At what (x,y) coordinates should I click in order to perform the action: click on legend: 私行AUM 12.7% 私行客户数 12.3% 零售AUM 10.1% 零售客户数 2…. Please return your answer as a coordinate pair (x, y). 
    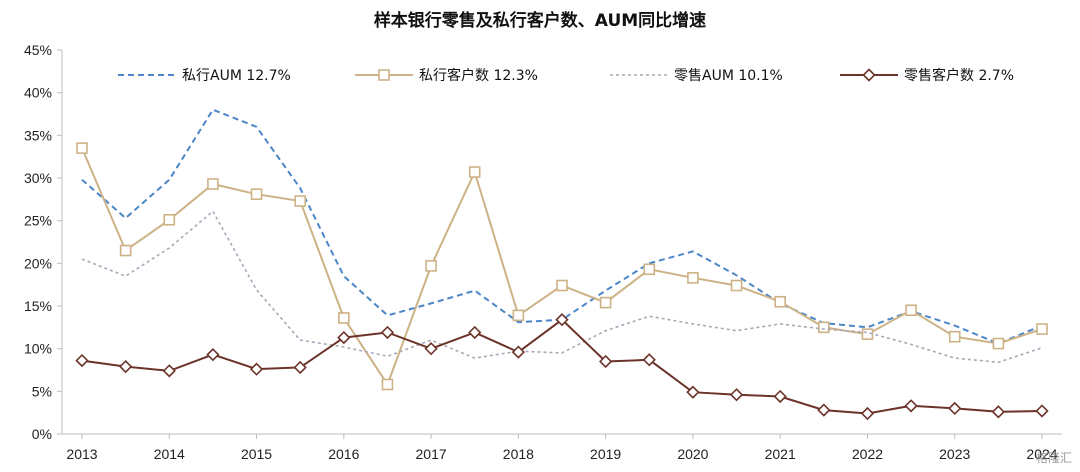
    Looking at the image, I should click on (566, 75).